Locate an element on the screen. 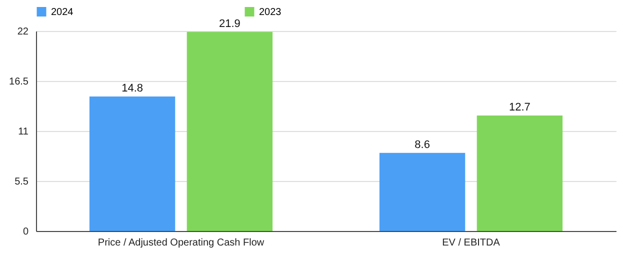  data-label: 21.9 is located at coordinates (229, 24).